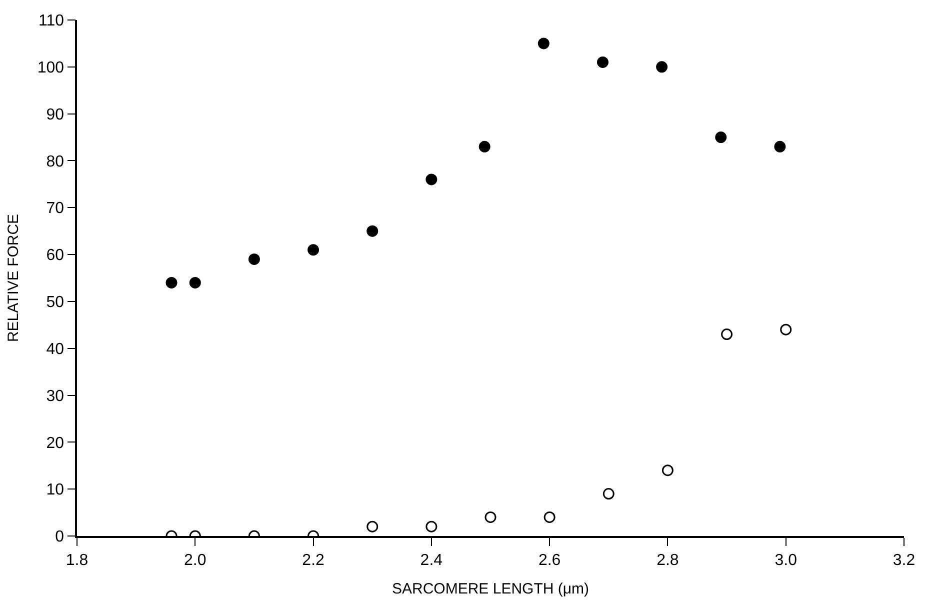 This screenshot has width=929, height=606. Describe the element at coordinates (490, 589) in the screenshot. I see `x-axis-title: SARCOMERE LENGTH (μm)` at that location.